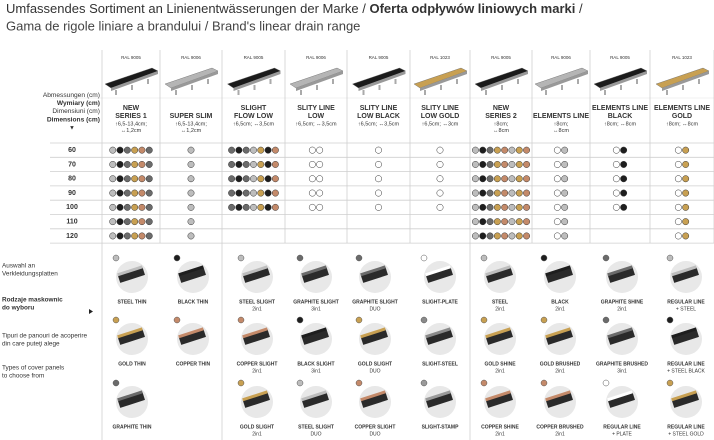 The height and width of the screenshot is (440, 714). I want to click on panel-label: COPPER SHINE, so click(500, 427).